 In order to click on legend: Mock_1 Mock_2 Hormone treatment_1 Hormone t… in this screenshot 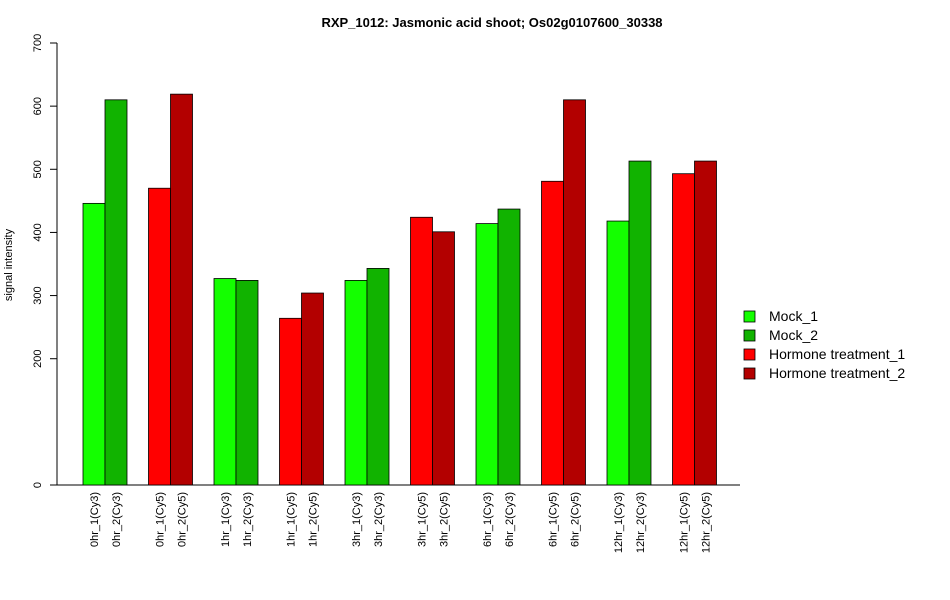, I will do `click(824, 344)`.